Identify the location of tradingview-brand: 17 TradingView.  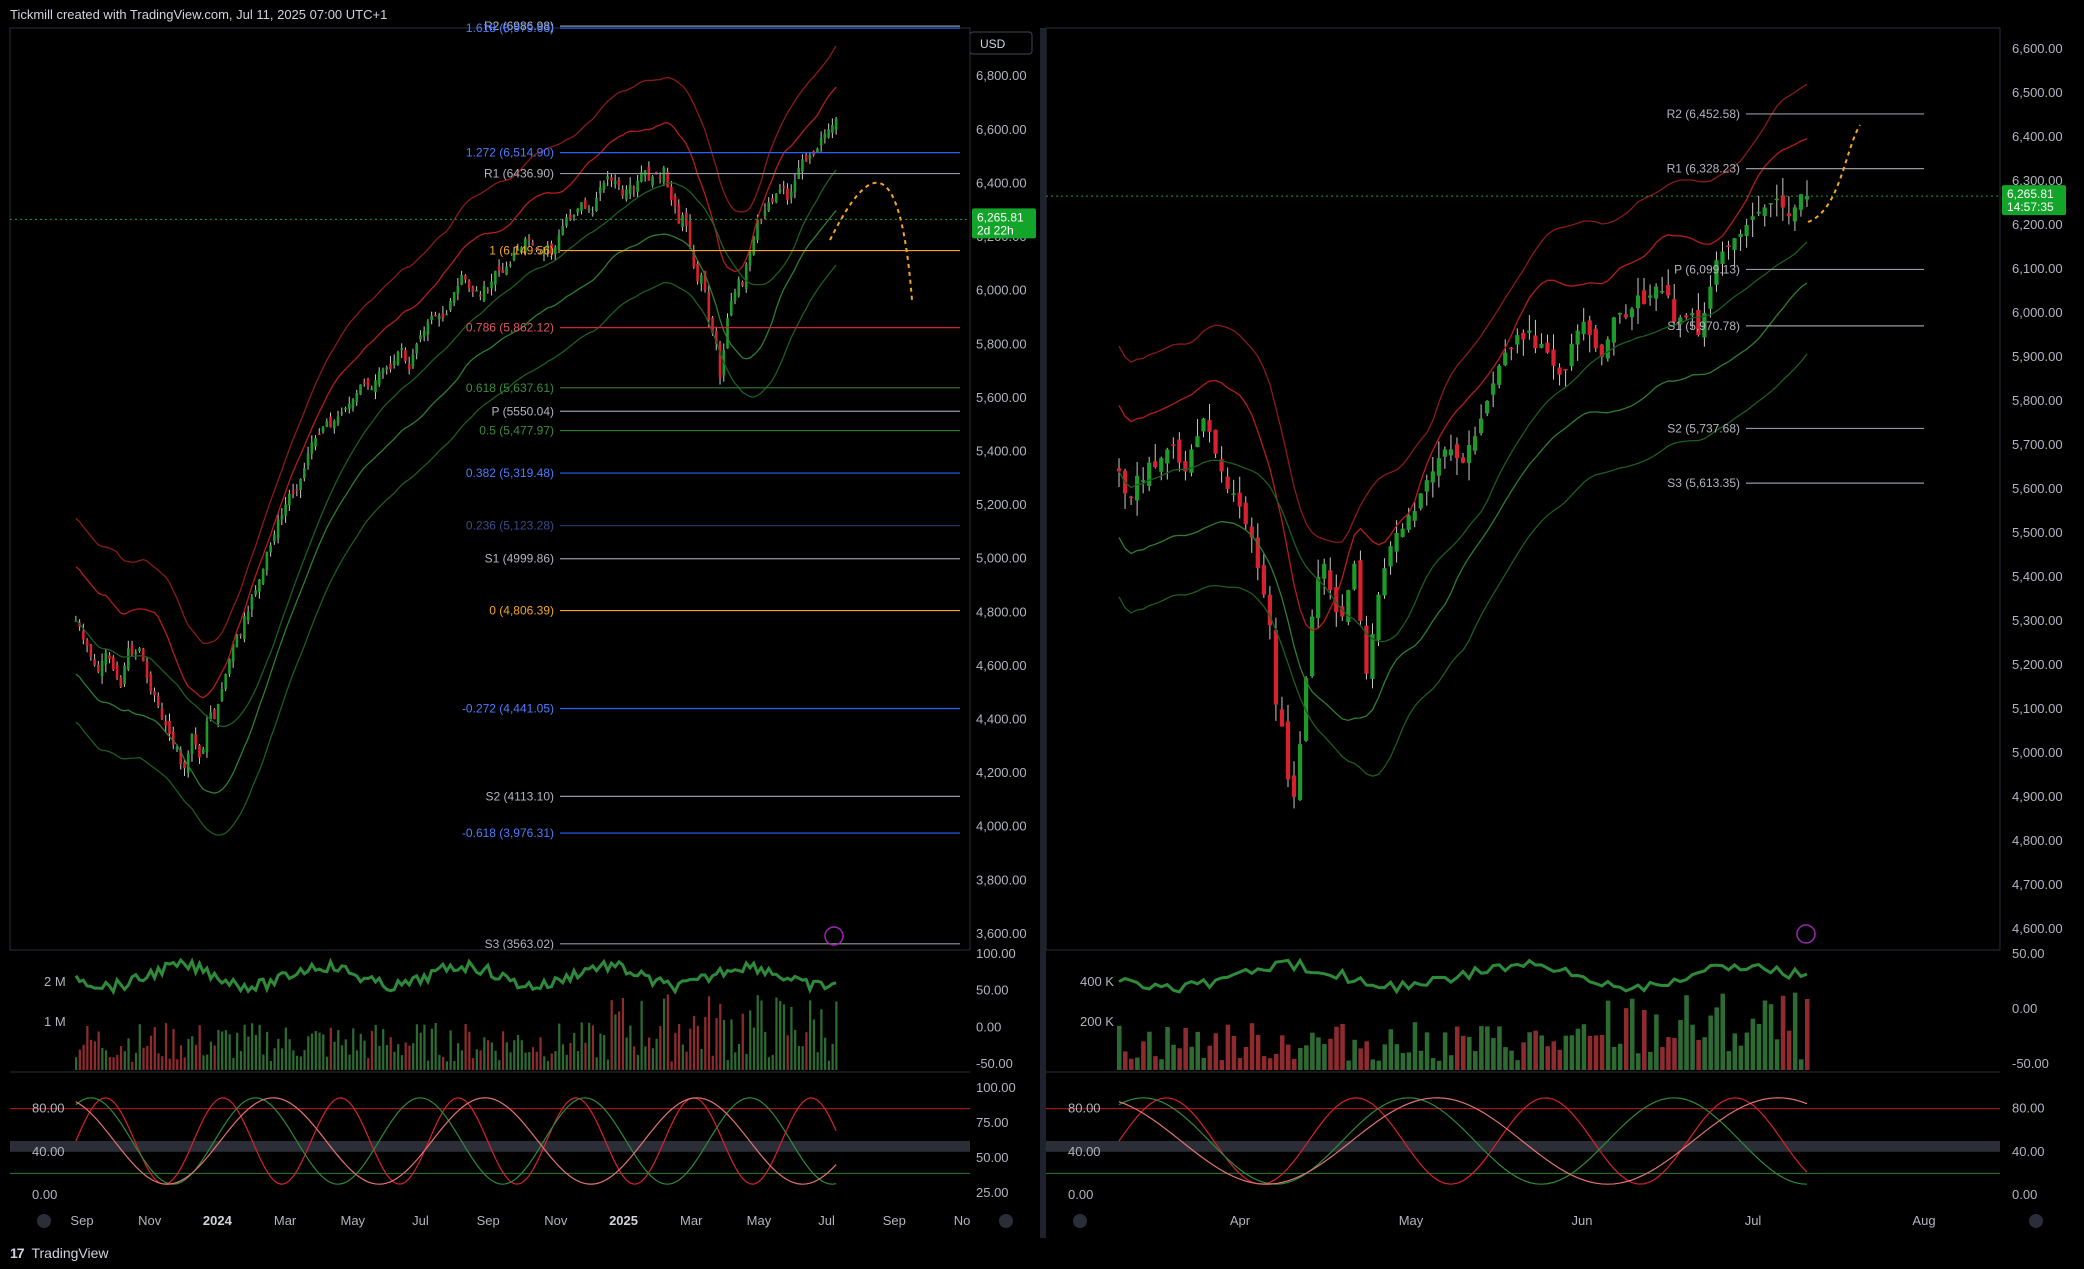
(59, 1253).